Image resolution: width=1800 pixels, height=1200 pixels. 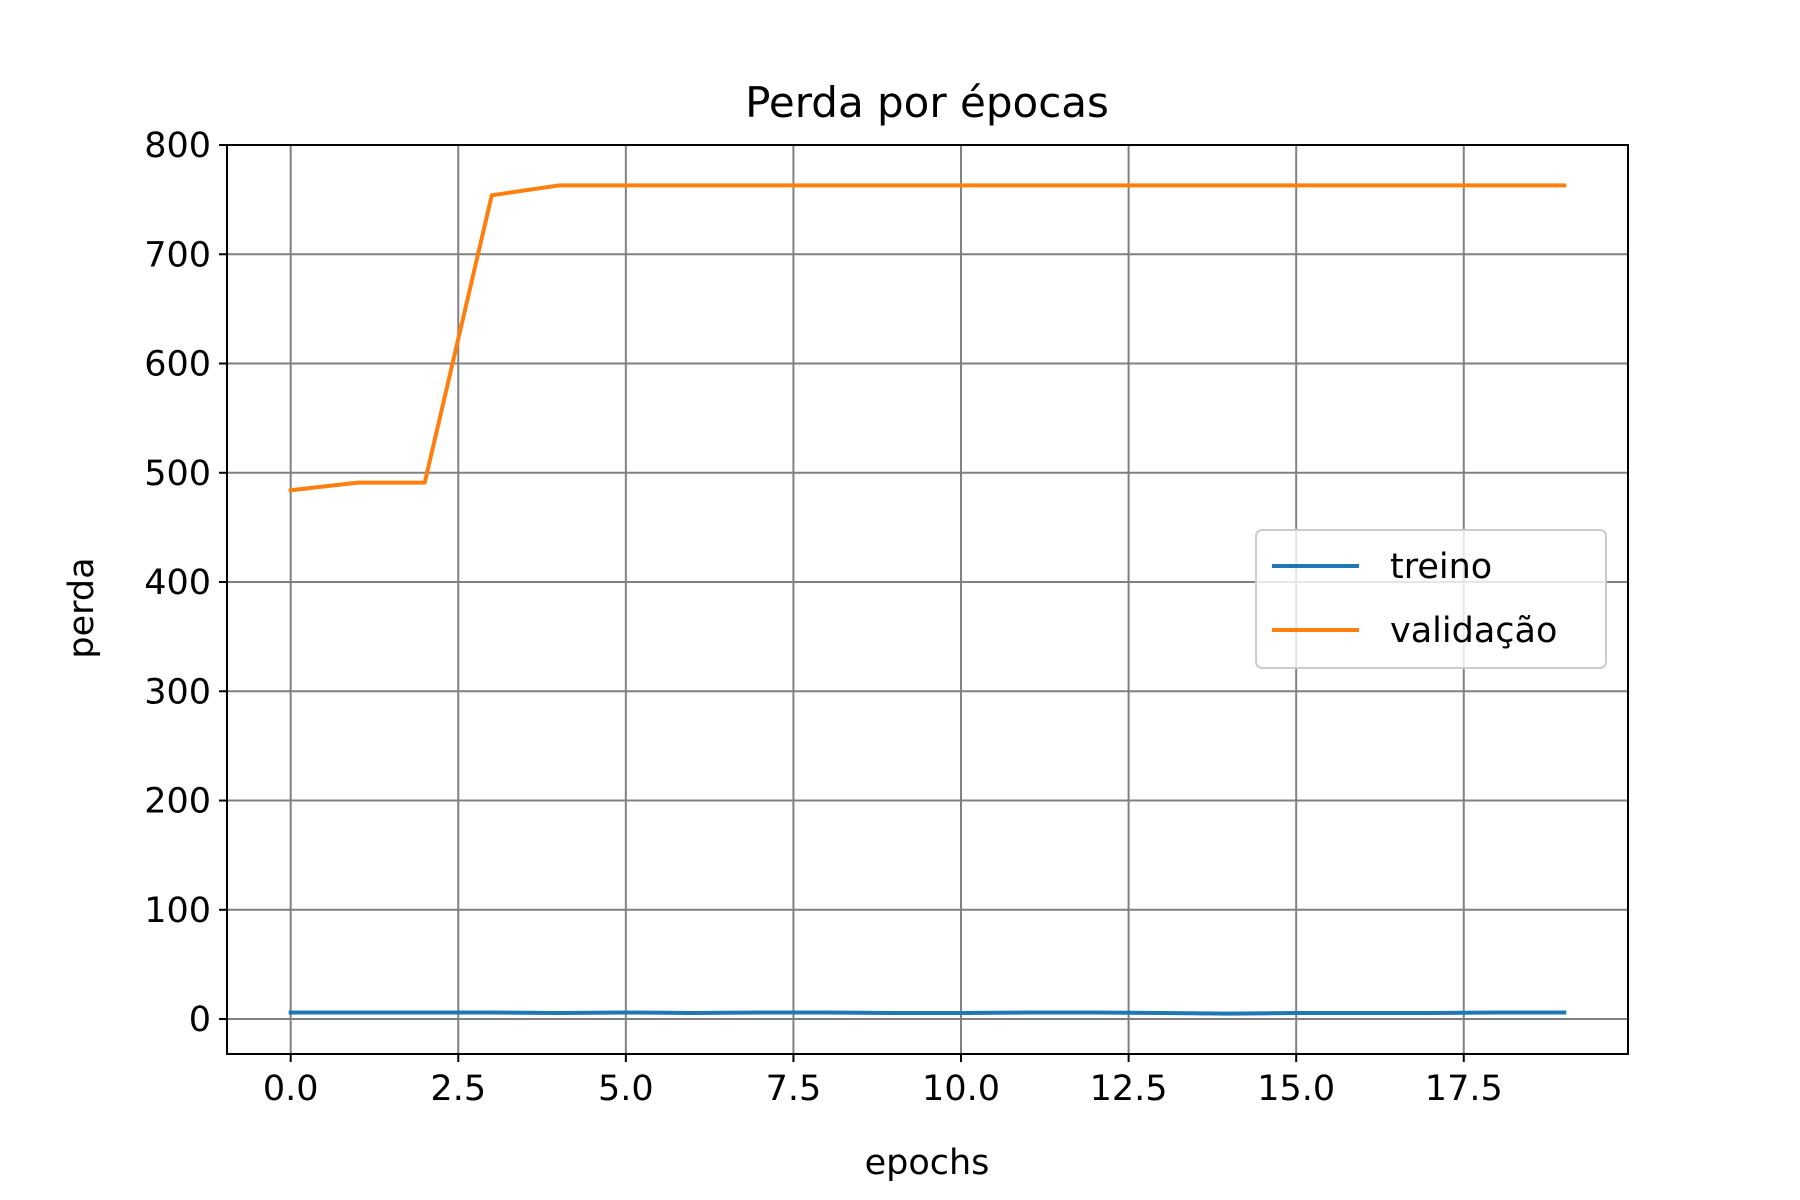 I want to click on legend: treino validação, so click(x=1431, y=599).